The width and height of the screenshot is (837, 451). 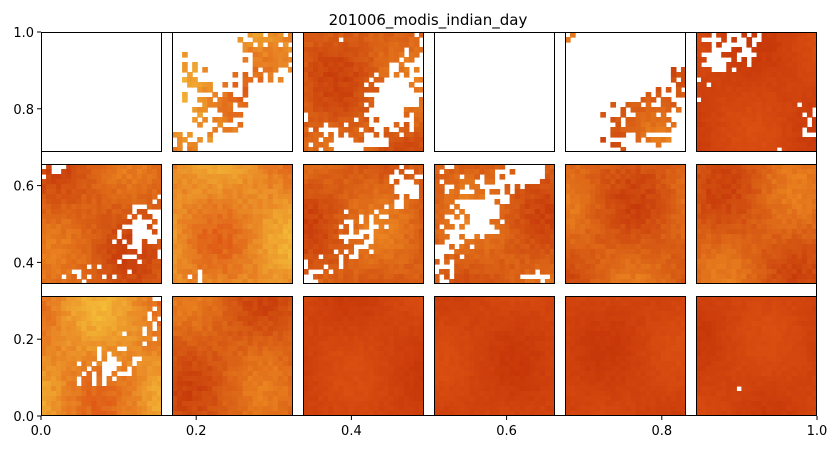 I want to click on y-tick-label: 1.0, so click(x=23, y=33).